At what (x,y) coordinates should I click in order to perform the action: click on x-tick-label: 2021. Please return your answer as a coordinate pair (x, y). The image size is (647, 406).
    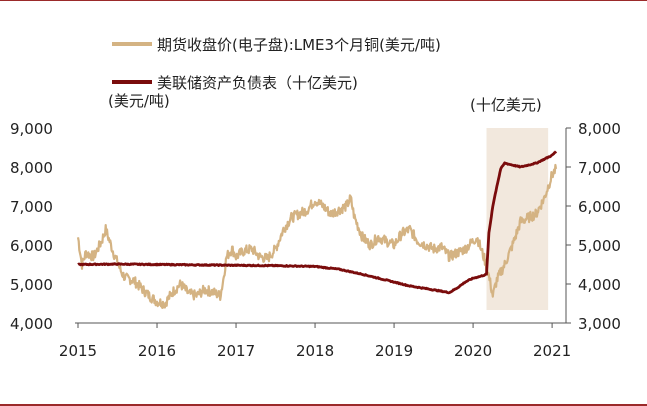
    Looking at the image, I should click on (552, 351).